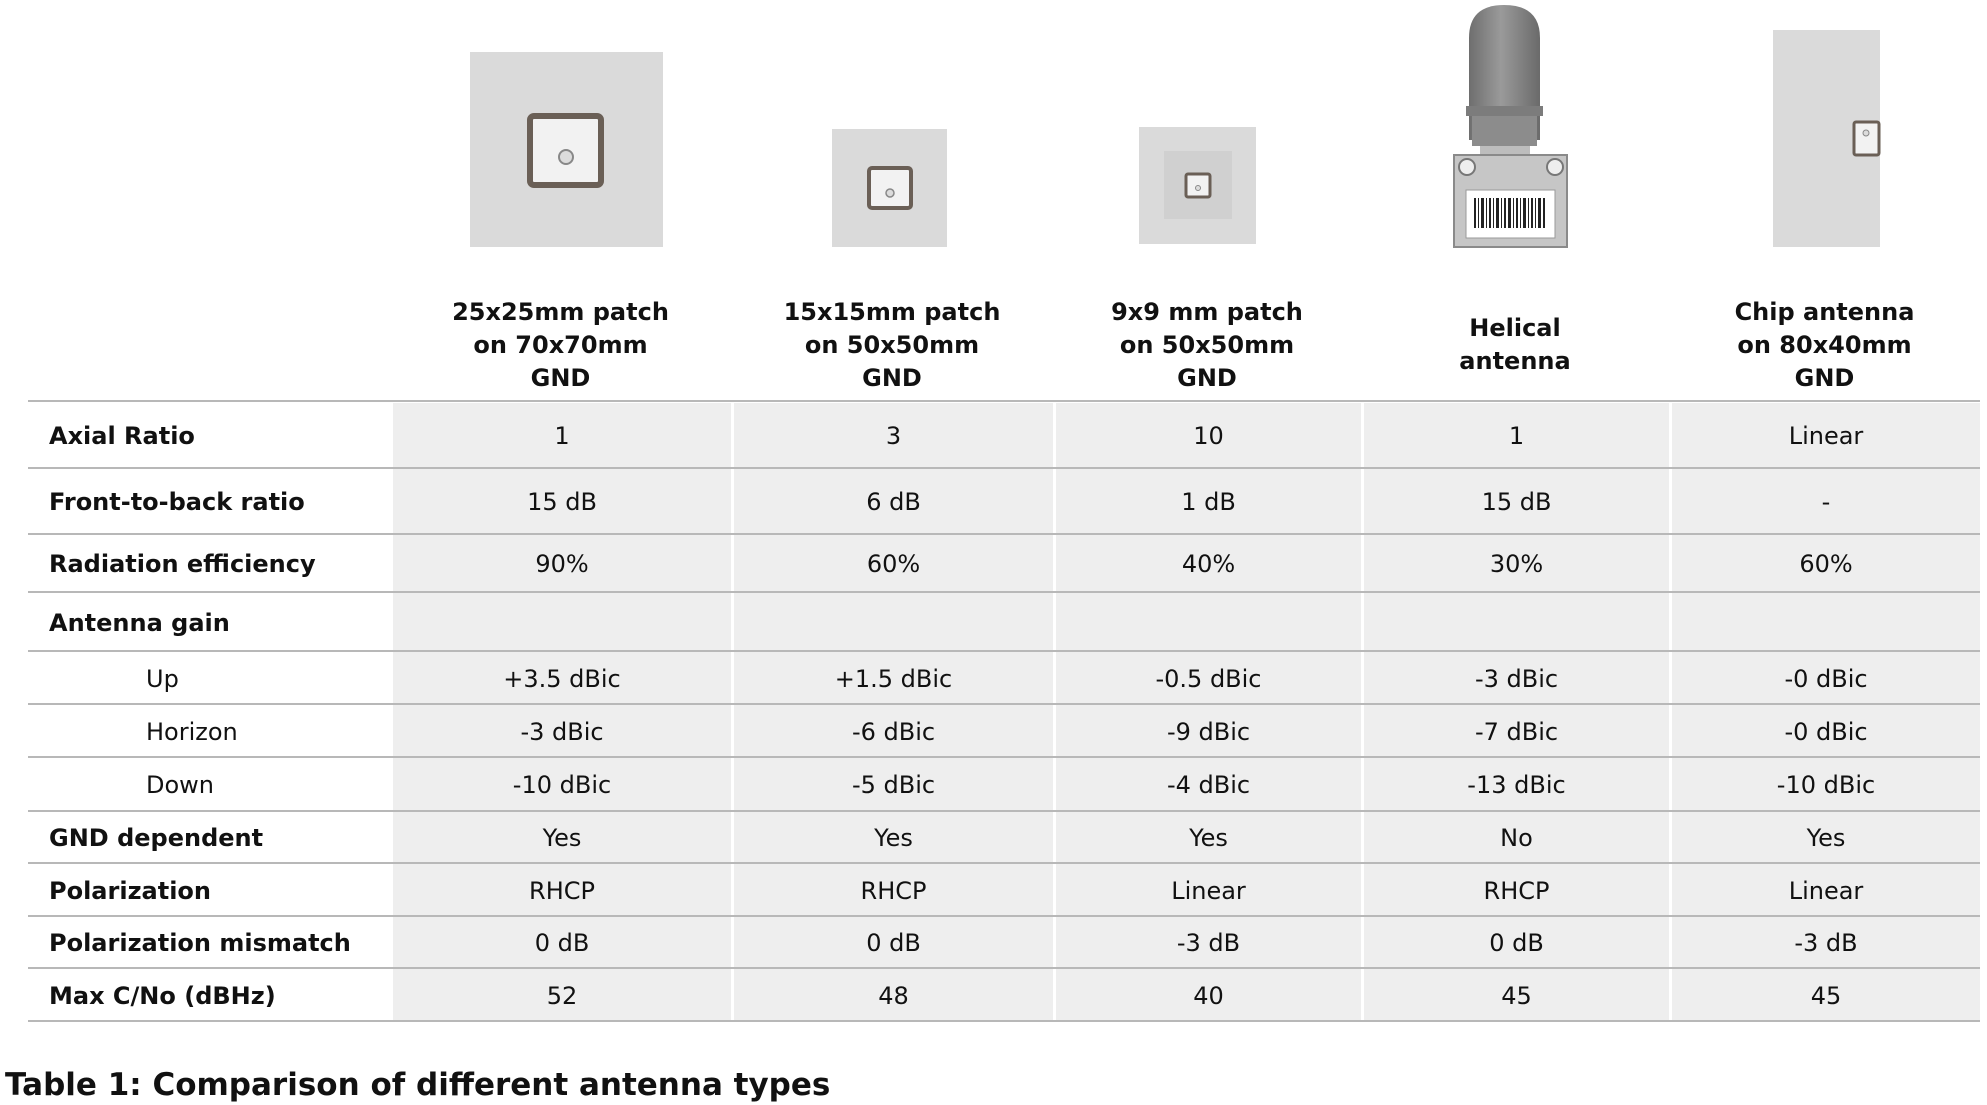  I want to click on table-row: Radiation efficiency 90% 60% 40% 30% 60%, so click(1004, 564).